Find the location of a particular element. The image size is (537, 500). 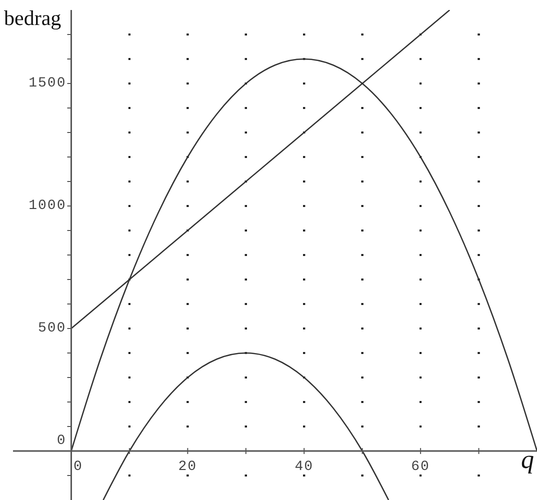

y-tick-label: 1000 is located at coordinates (47, 206).